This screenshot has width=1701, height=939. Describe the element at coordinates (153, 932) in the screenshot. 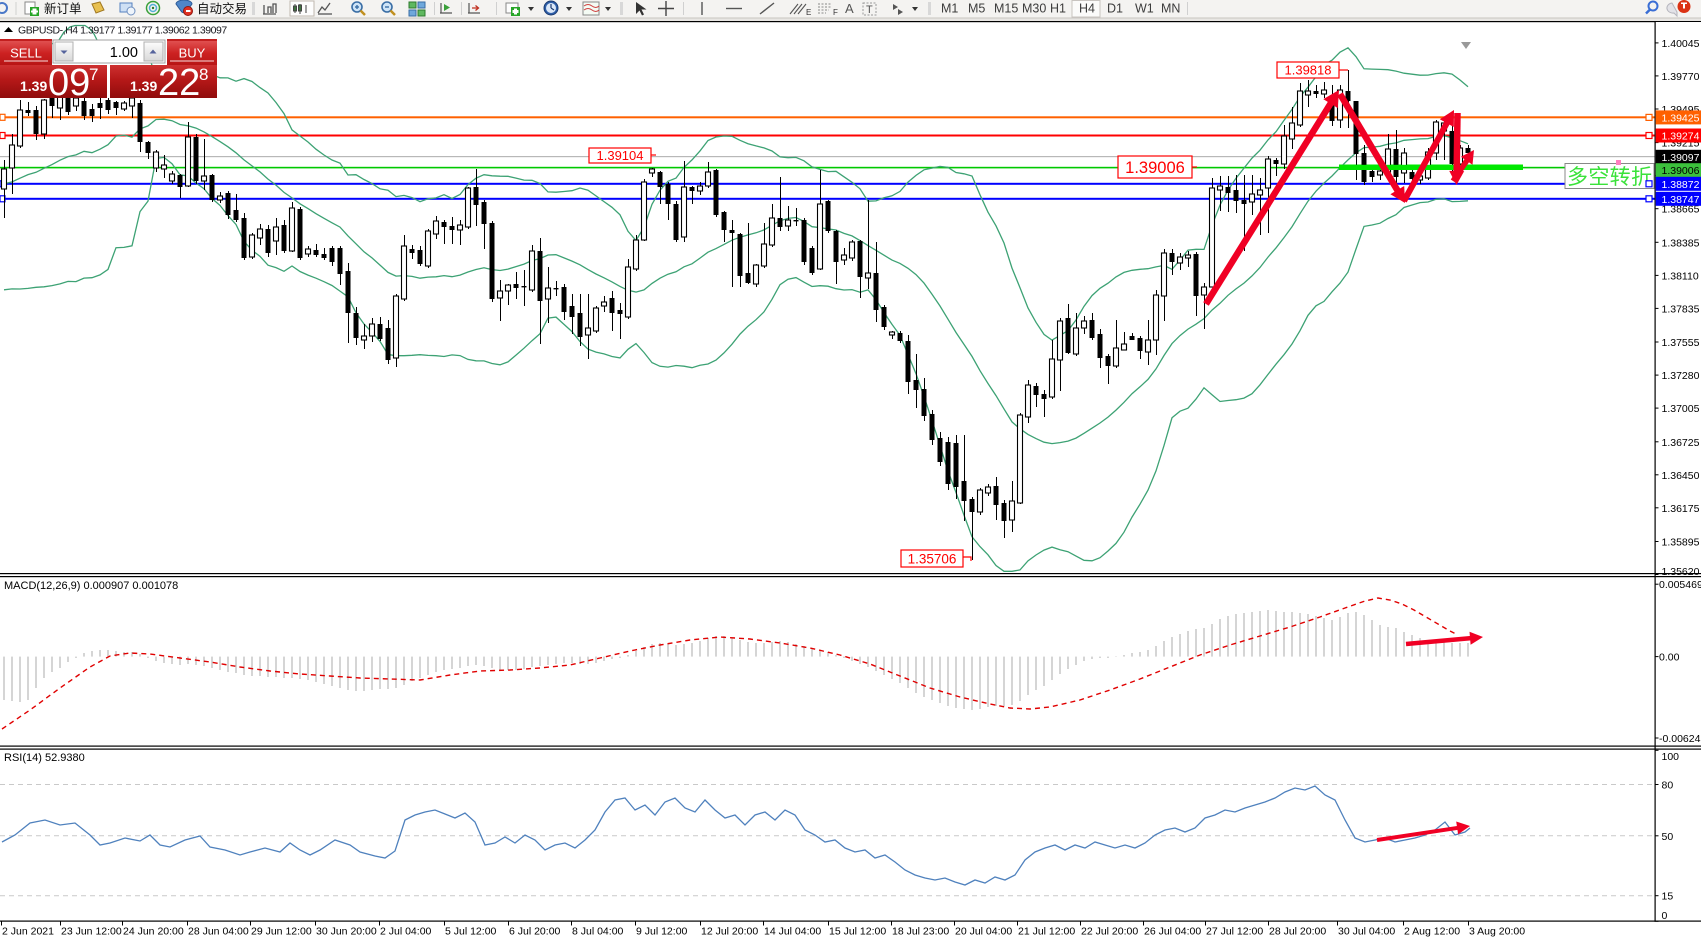

I see `svg-text: 24 Jun 20:00` at that location.